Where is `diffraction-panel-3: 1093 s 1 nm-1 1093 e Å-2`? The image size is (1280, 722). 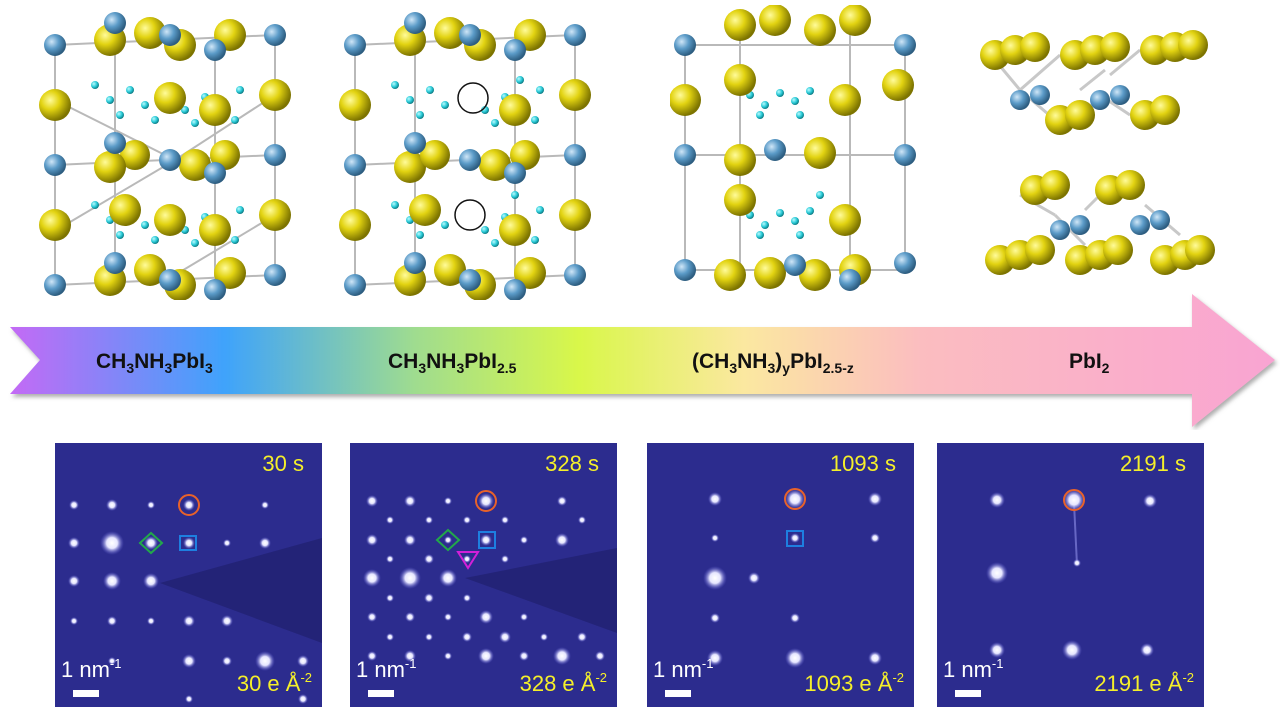
diffraction-panel-3: 1093 s 1 nm-1 1093 e Å-2 is located at coordinates (780, 575).